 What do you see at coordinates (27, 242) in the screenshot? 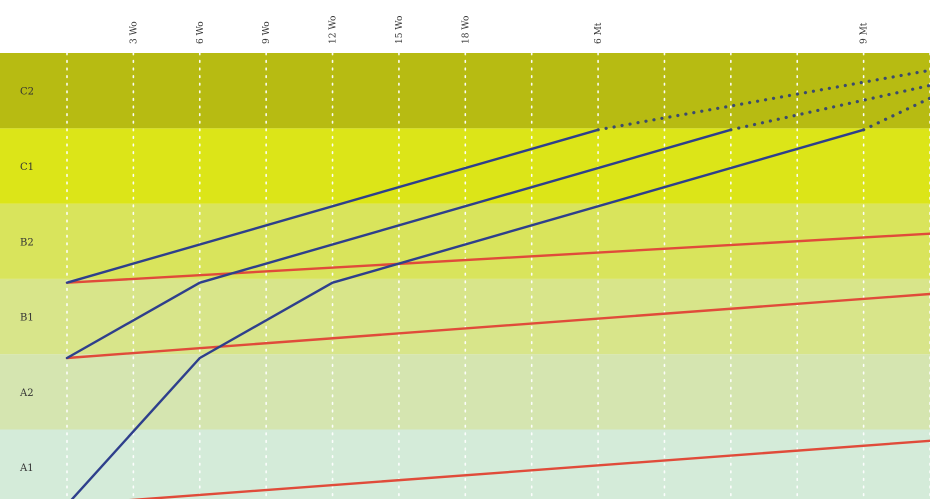
I see `level-label-b2: B2` at bounding box center [27, 242].